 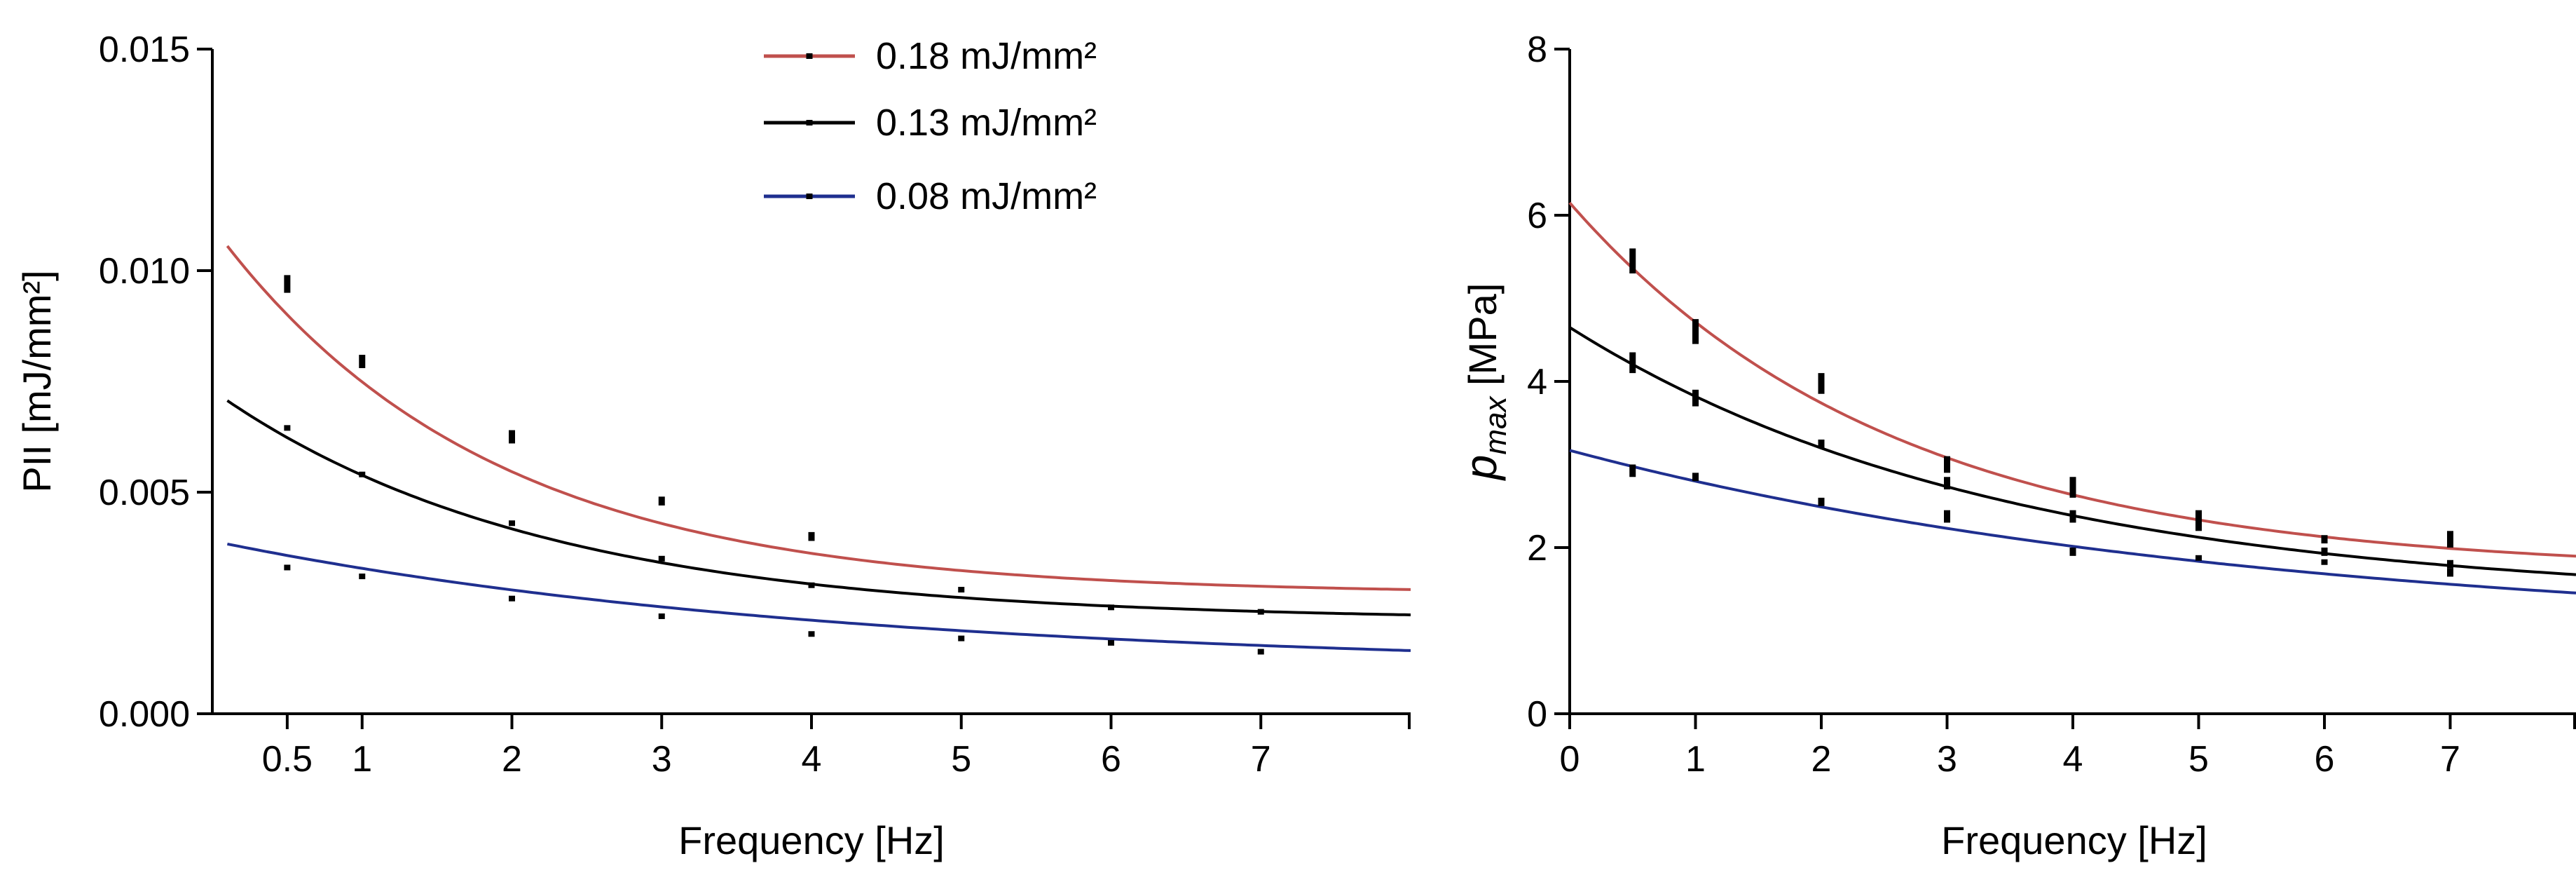 What do you see at coordinates (811, 840) in the screenshot?
I see `pii-x-axis-title: Frequency [Hz]` at bounding box center [811, 840].